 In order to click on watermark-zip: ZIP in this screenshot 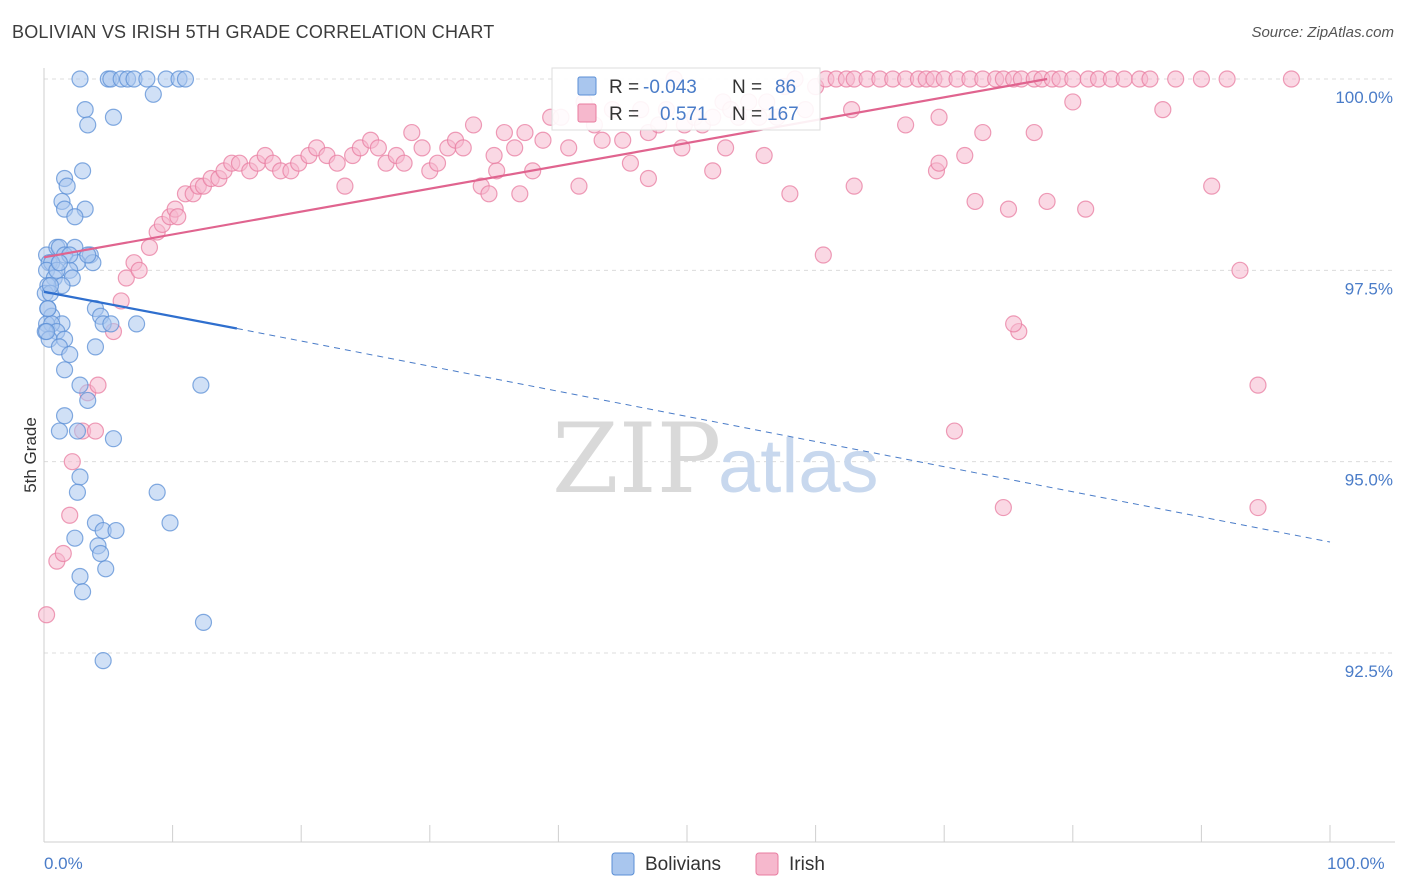, I will do `click(636, 459)`.